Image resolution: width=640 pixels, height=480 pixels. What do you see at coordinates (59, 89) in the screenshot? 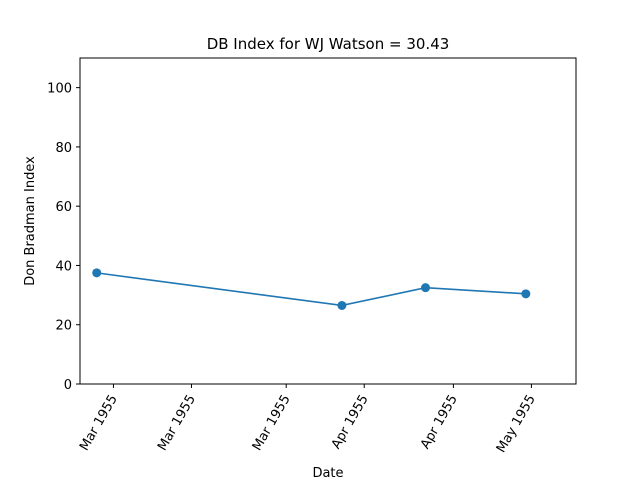
I see `y-tick-label: 100` at bounding box center [59, 89].